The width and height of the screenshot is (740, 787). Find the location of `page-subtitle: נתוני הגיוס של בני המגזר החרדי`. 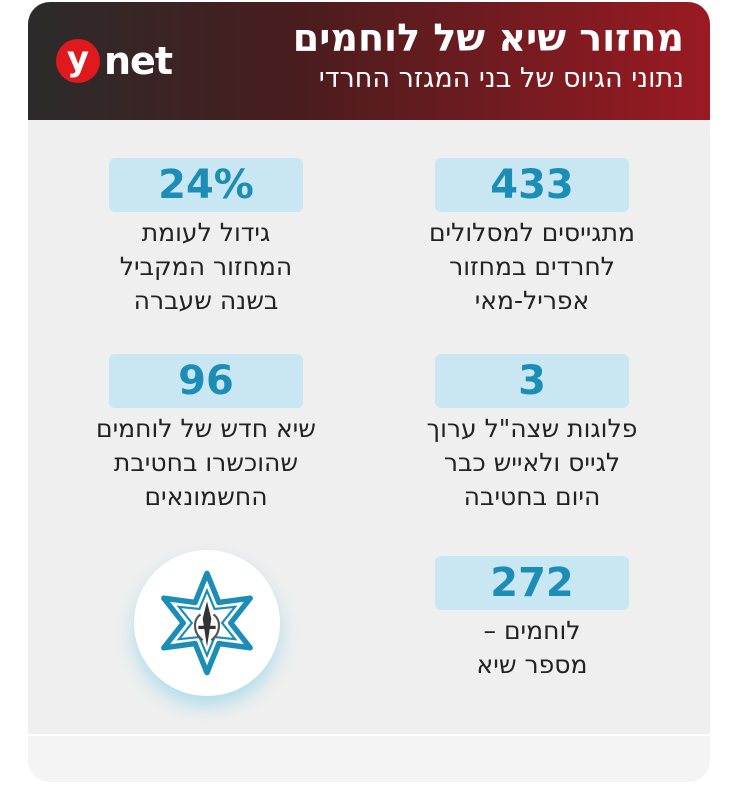

page-subtitle: נתוני הגיוס של בני המגזר החרדי is located at coordinates (501, 78).